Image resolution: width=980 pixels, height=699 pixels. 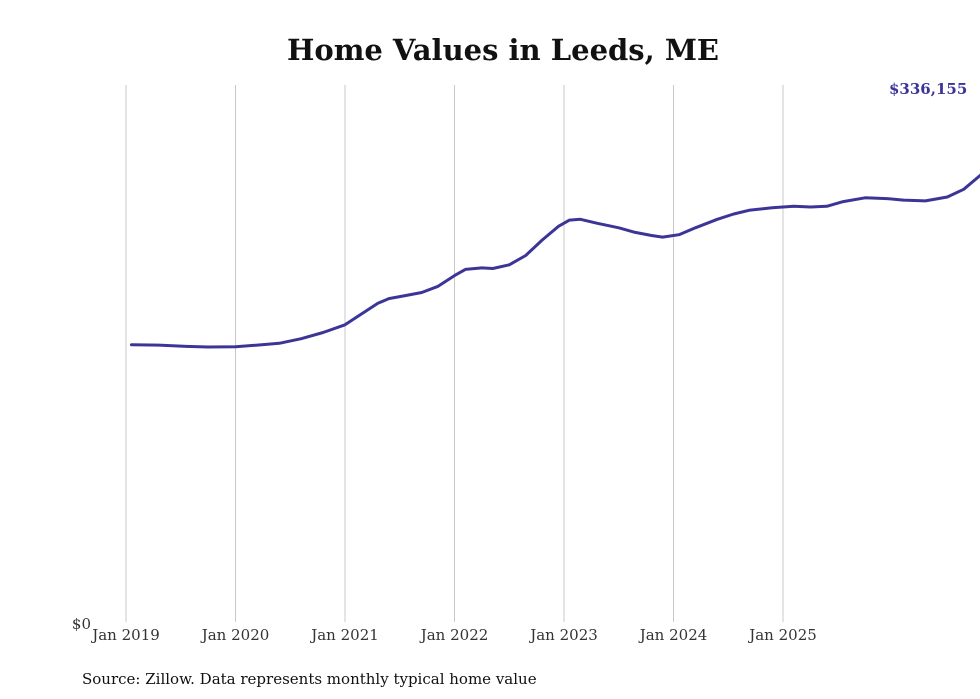 What do you see at coordinates (81, 624) in the screenshot?
I see `y-tick-label-zero: $0` at bounding box center [81, 624].